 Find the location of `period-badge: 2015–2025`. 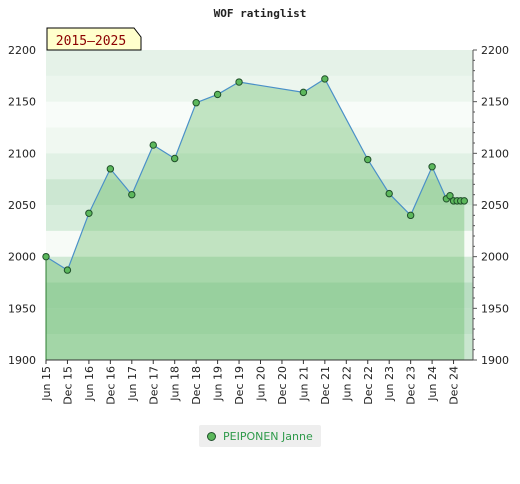

period-badge: 2015–2025 is located at coordinates (94, 39).